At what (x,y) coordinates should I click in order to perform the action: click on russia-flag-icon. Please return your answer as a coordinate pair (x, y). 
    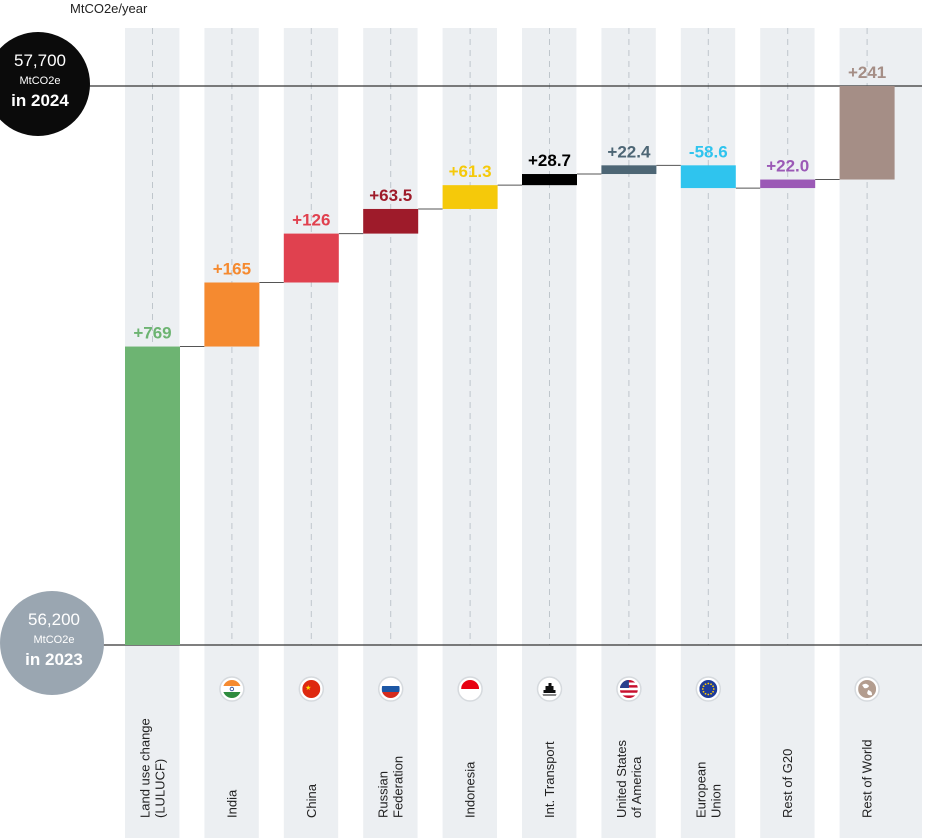
    Looking at the image, I should click on (390, 689).